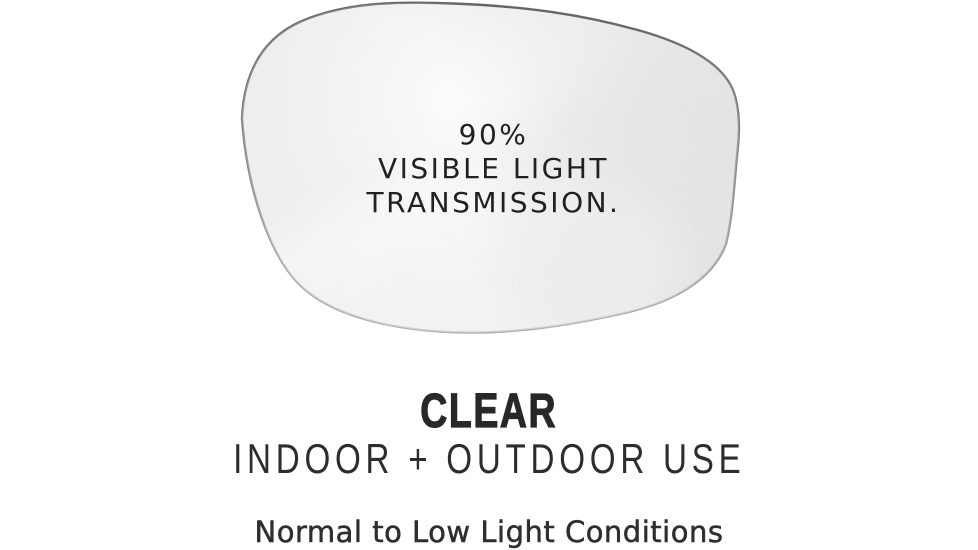  I want to click on usage-subtitle-row: INDOOR + OUTDOOR USE, so click(489, 459).